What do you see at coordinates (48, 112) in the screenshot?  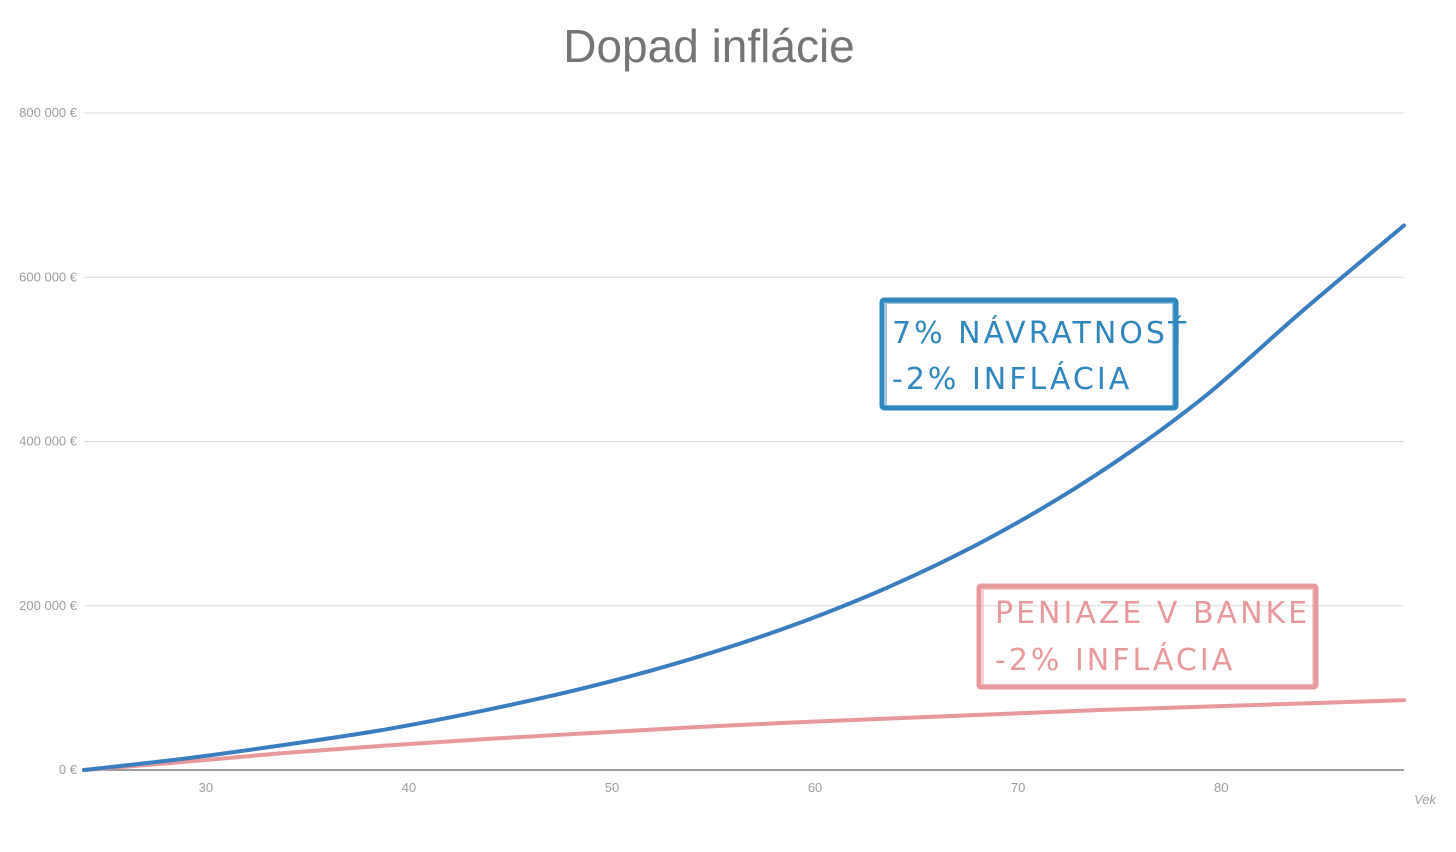 I see `y-tick-label: 800 000 €` at bounding box center [48, 112].